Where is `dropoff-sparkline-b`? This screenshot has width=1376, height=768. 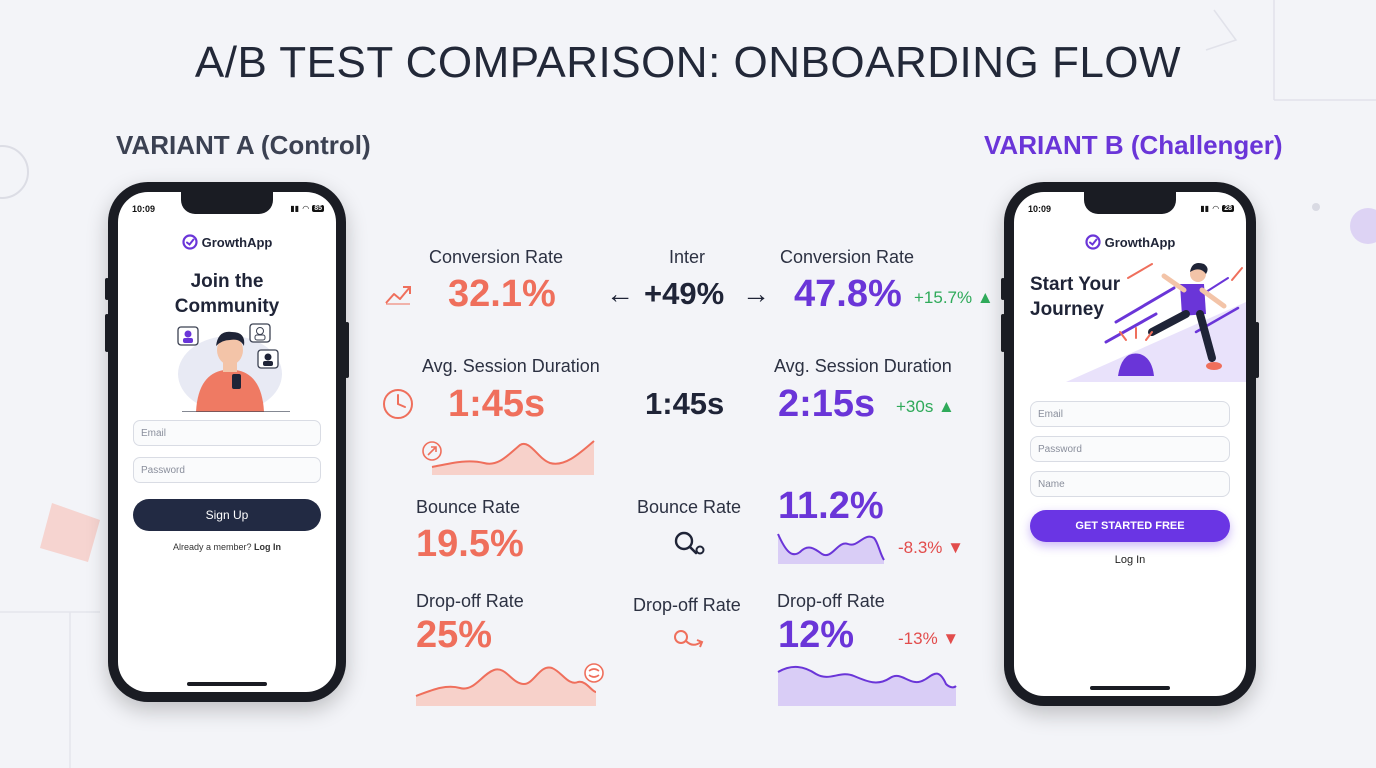
dropoff-sparkline-b is located at coordinates (867, 686).